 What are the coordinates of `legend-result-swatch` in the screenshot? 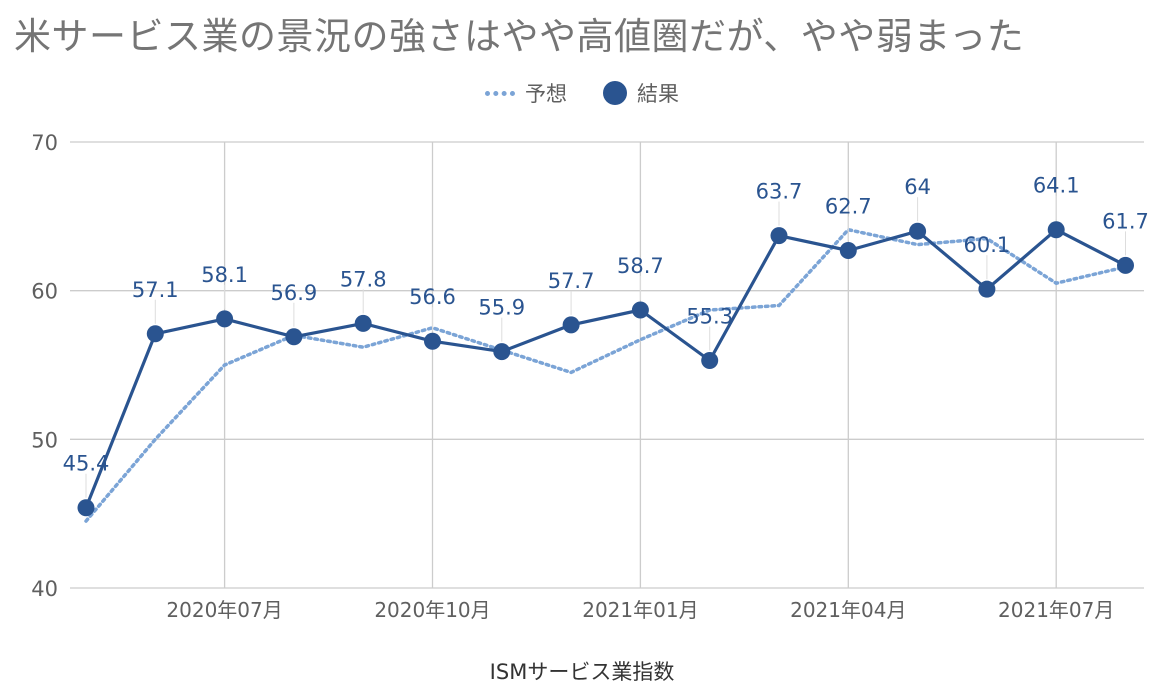 It's located at (615, 93).